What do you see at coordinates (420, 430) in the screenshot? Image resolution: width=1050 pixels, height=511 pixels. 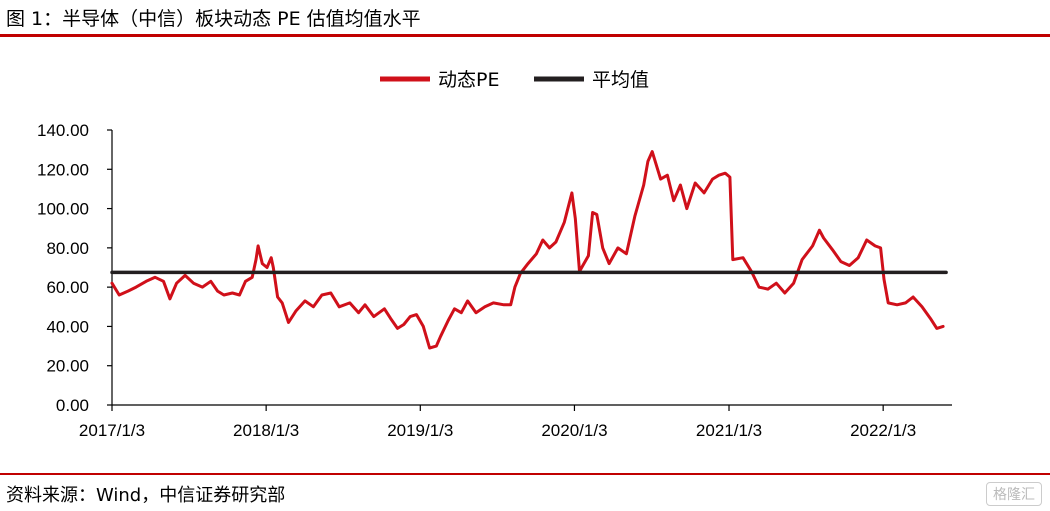 I see `x-tick-label: 2019/1/3` at bounding box center [420, 430].